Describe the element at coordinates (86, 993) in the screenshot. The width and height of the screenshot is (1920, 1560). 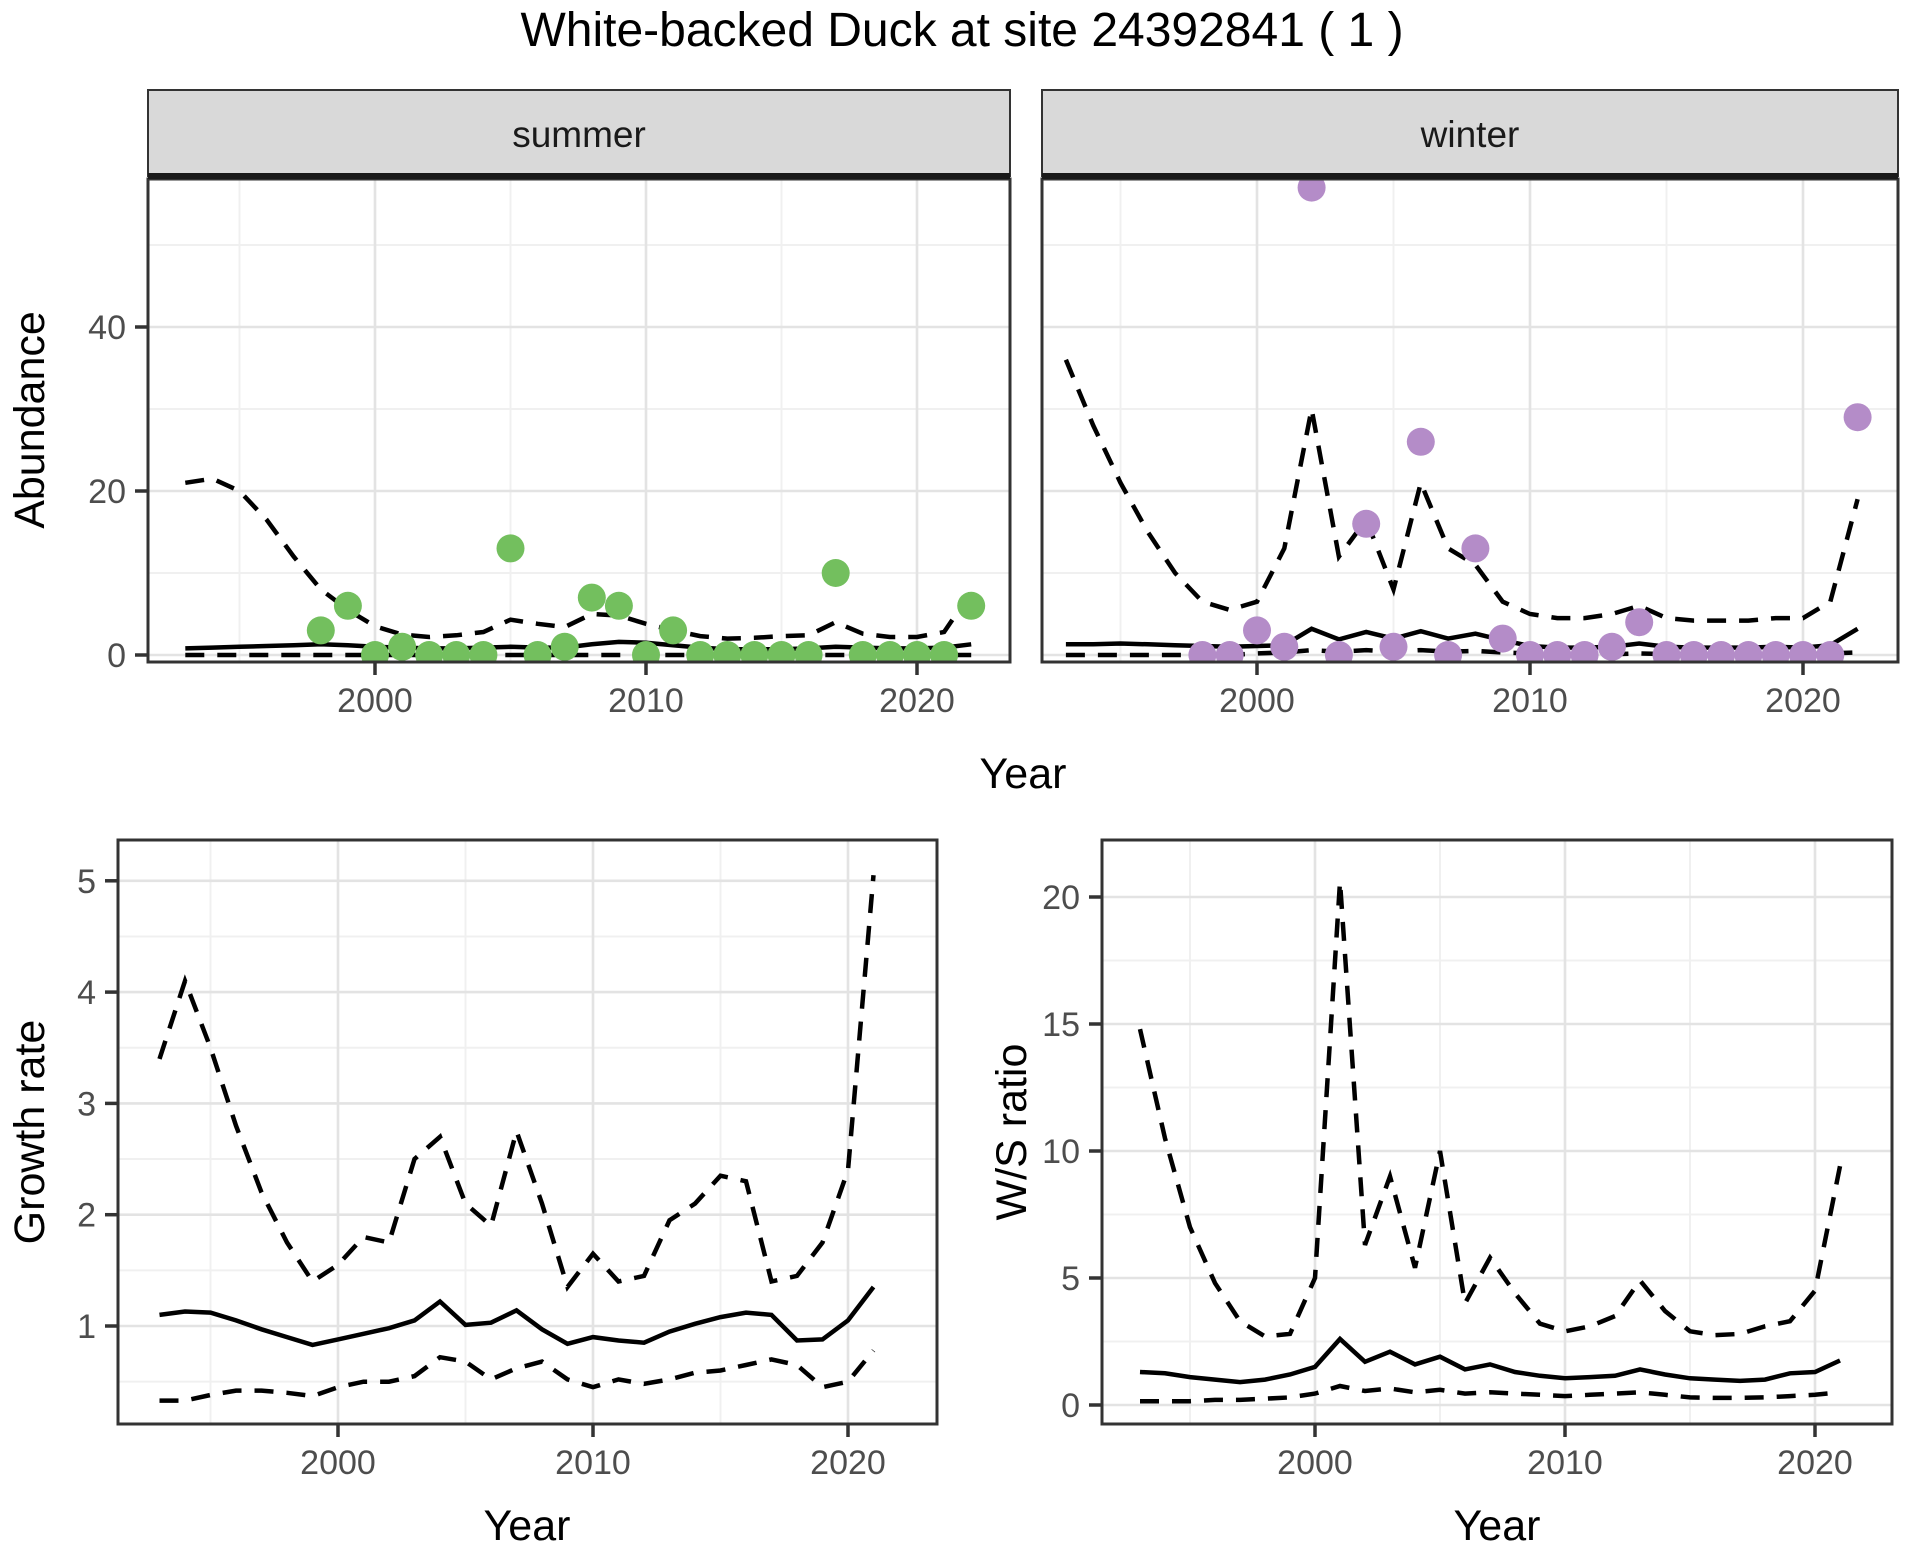
I see `y-tick-label: 4` at that location.